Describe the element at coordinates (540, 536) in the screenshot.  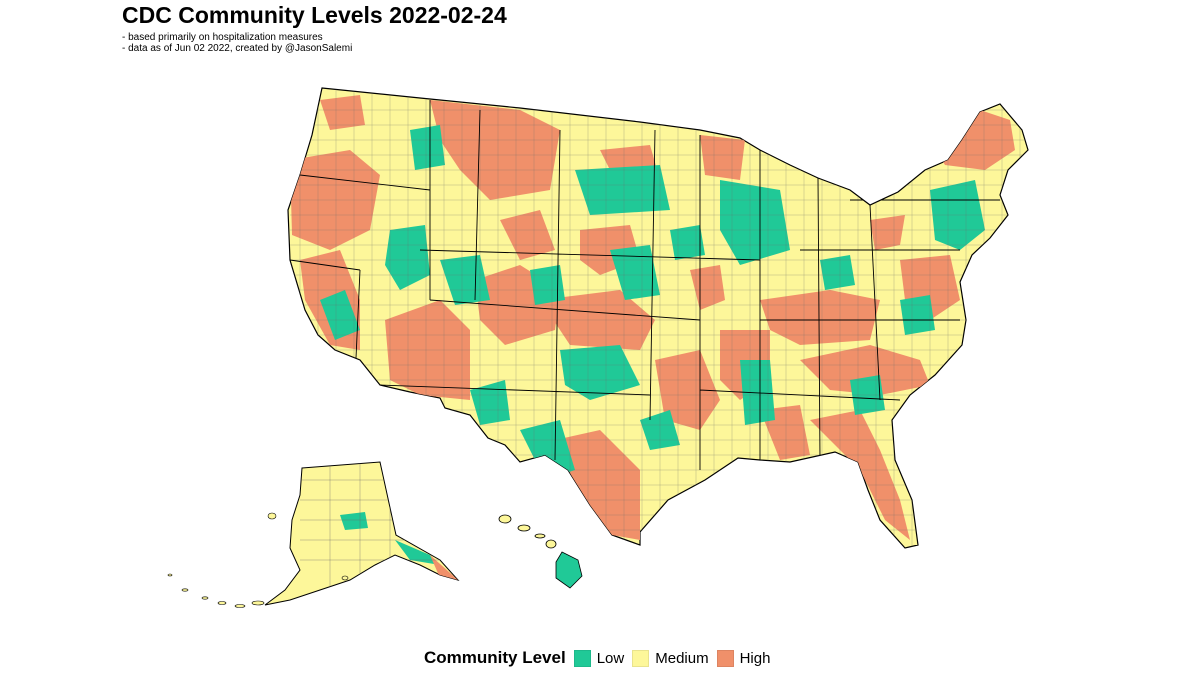
I see `hawaii-island-molokai` at that location.